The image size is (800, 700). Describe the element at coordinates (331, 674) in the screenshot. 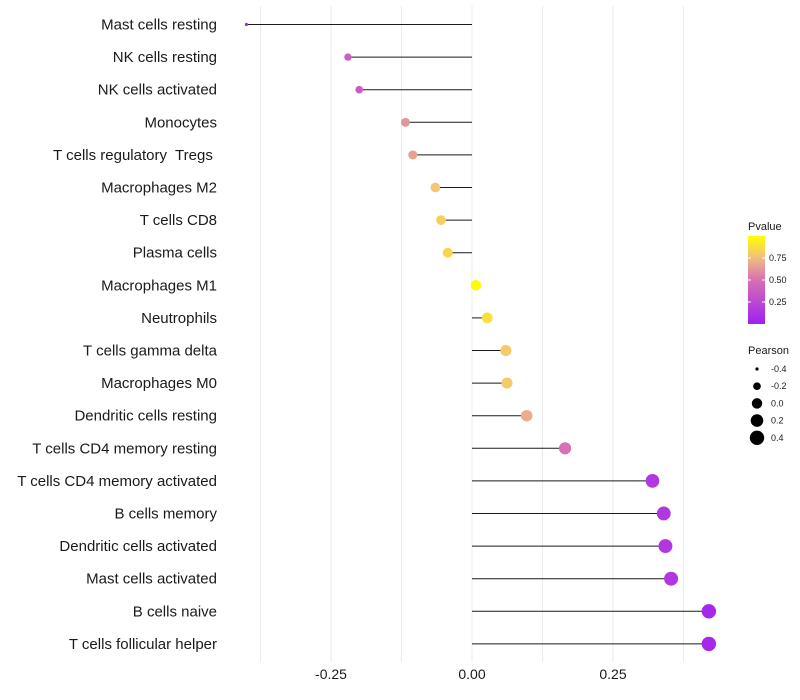

I see `x-tick-label: -0.25` at that location.